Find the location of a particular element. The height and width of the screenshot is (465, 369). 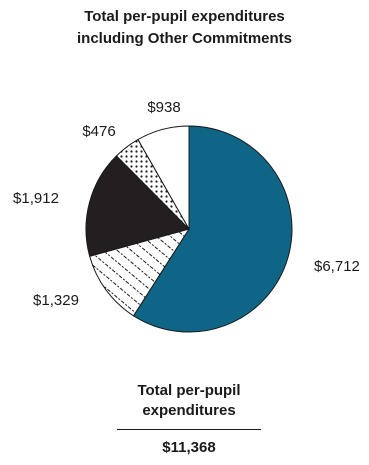

total-heading-line-2: expenditures is located at coordinates (189, 410).